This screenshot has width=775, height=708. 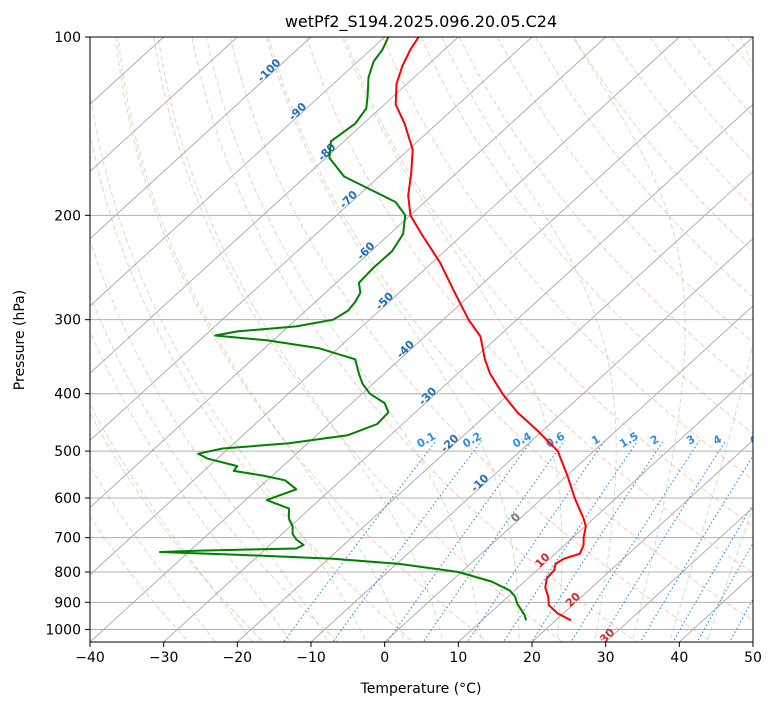 I want to click on y-tick-label: 400, so click(x=67, y=395).